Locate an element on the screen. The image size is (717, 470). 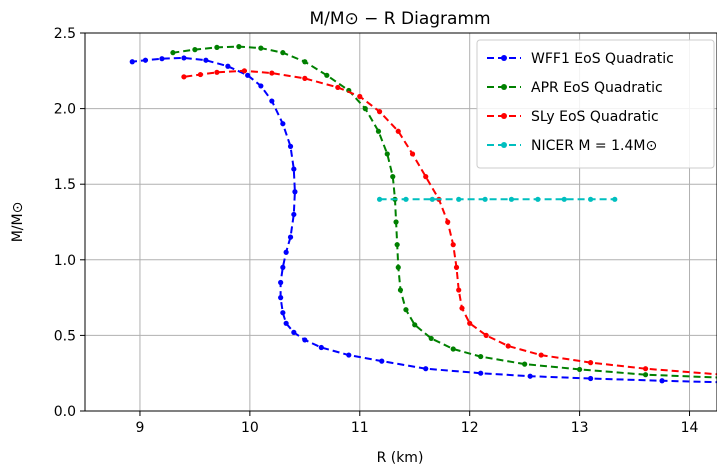
y-axis-ticks: 0.0 0.5 1.0 1.5 2.0 2.5 is located at coordinates (69, 223).